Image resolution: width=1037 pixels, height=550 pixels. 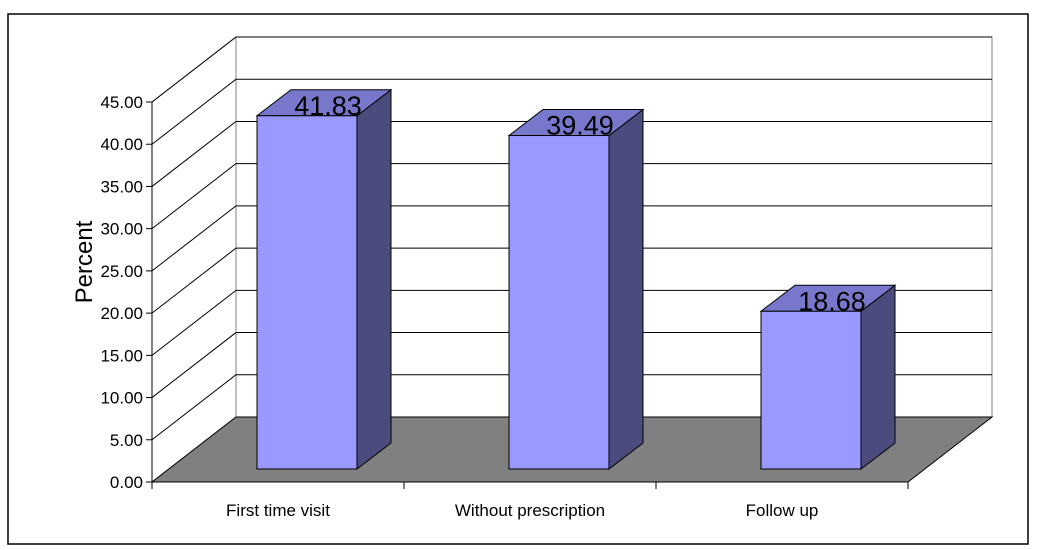 I want to click on data-label: 18.68, so click(x=832, y=301).